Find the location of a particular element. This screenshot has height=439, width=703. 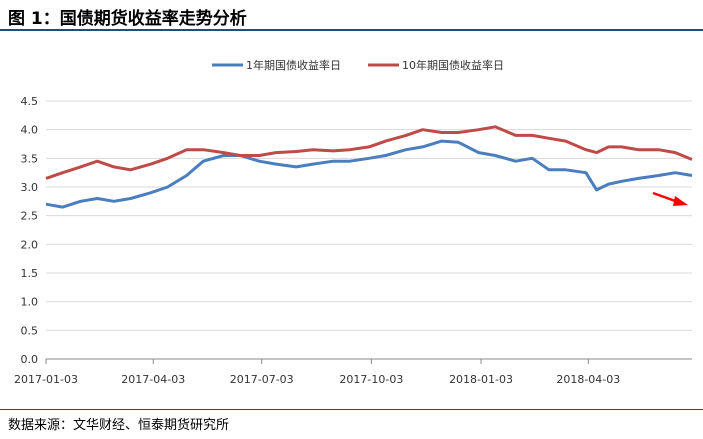

x-tick-label: 2018-01-03 is located at coordinates (481, 379).